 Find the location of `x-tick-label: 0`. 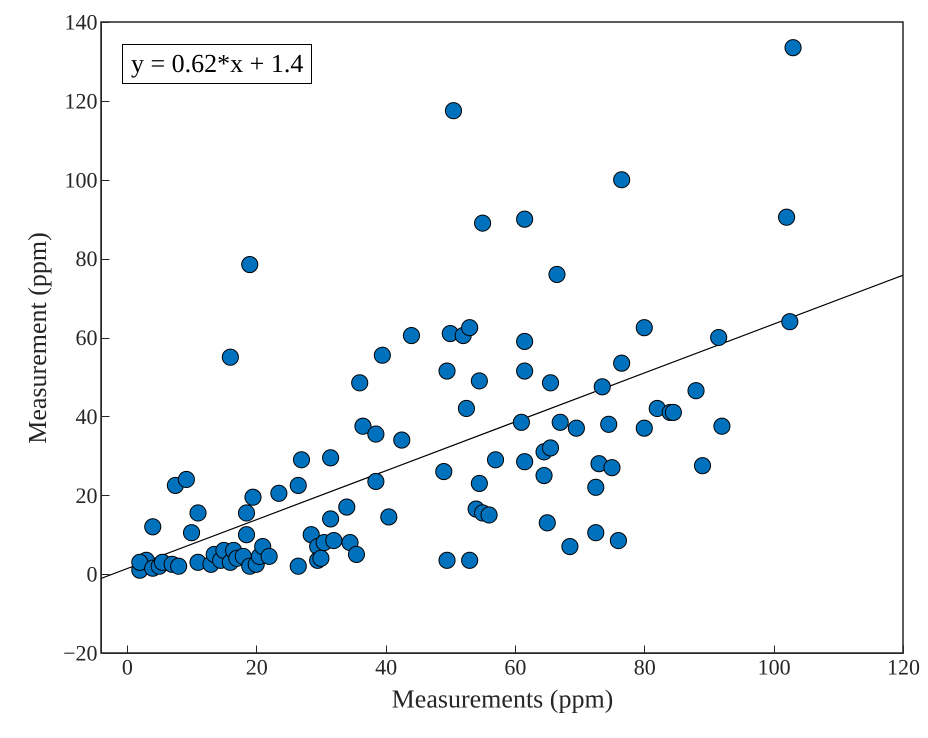

x-tick-label: 0 is located at coordinates (127, 667).